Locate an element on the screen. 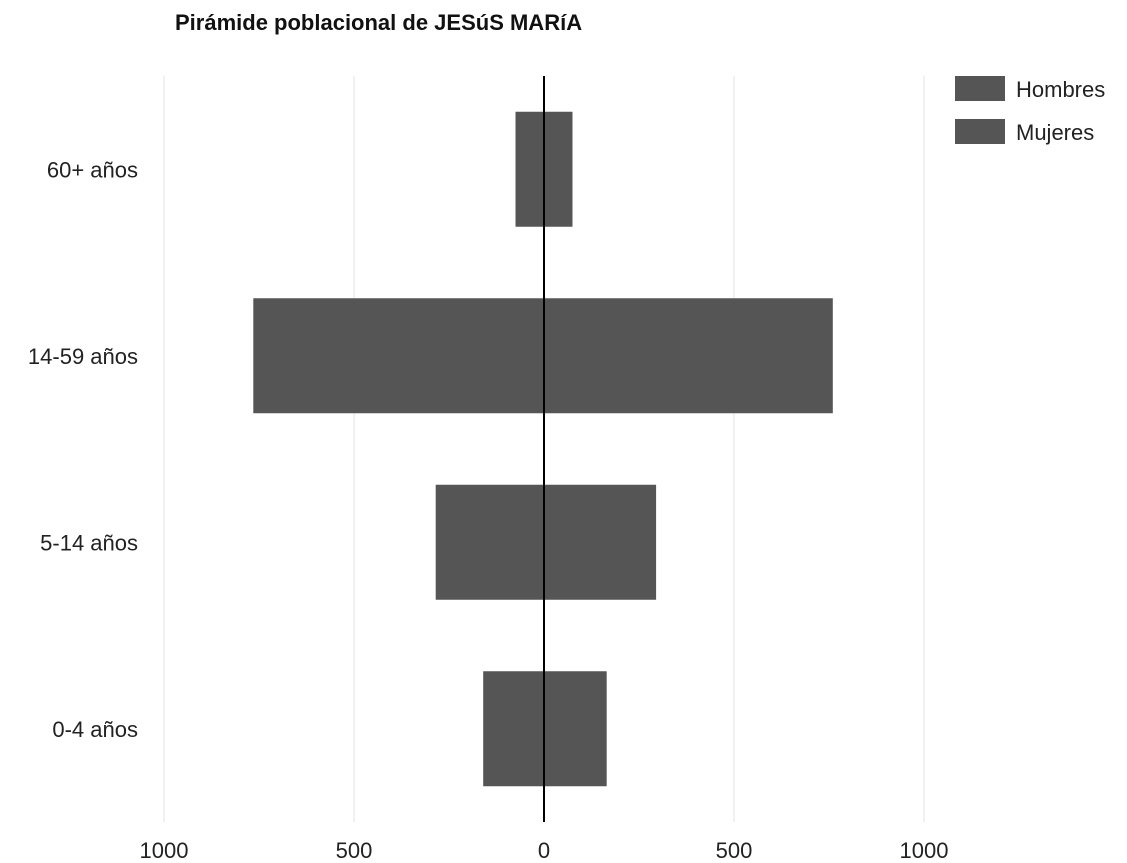  category-label: 0-4 años is located at coordinates (95, 729).